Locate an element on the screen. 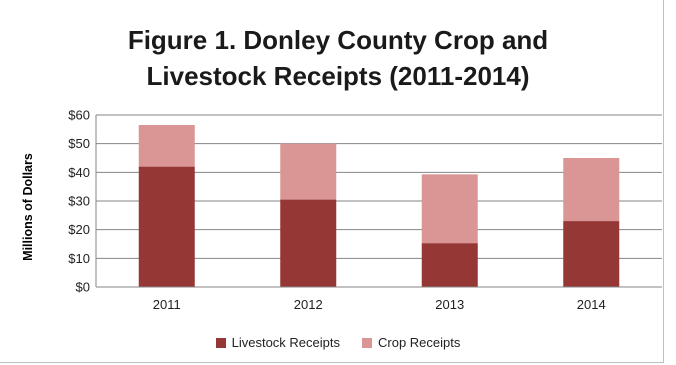 This screenshot has width=676, height=365. legend-label-livestock: Livestock Receipts is located at coordinates (285, 342).